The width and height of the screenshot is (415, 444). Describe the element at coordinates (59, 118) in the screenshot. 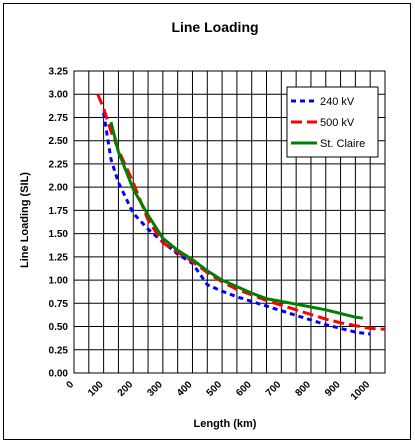

I see `y-tick-label: 2.75` at that location.